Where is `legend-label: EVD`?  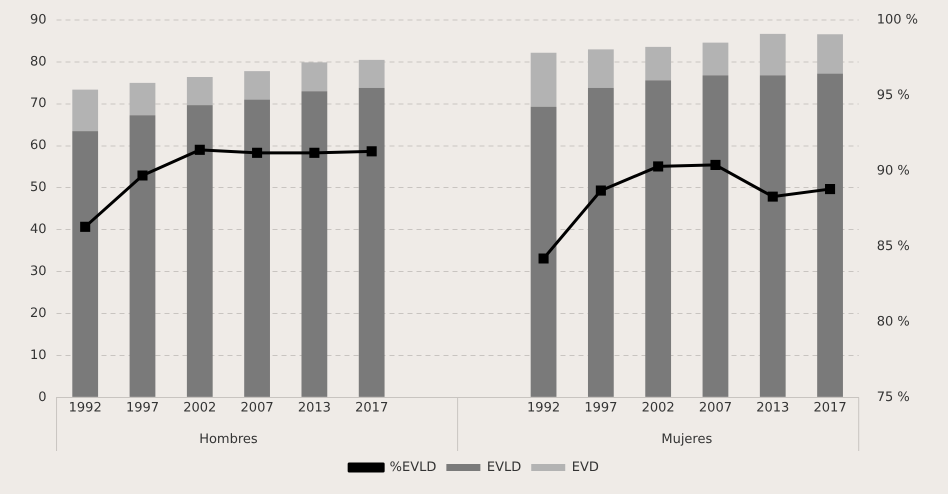 legend-label: EVD is located at coordinates (585, 467).